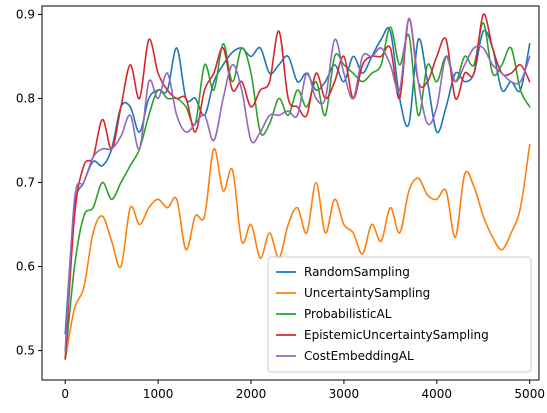  I want to click on x-tick-label: 0, so click(65, 394).